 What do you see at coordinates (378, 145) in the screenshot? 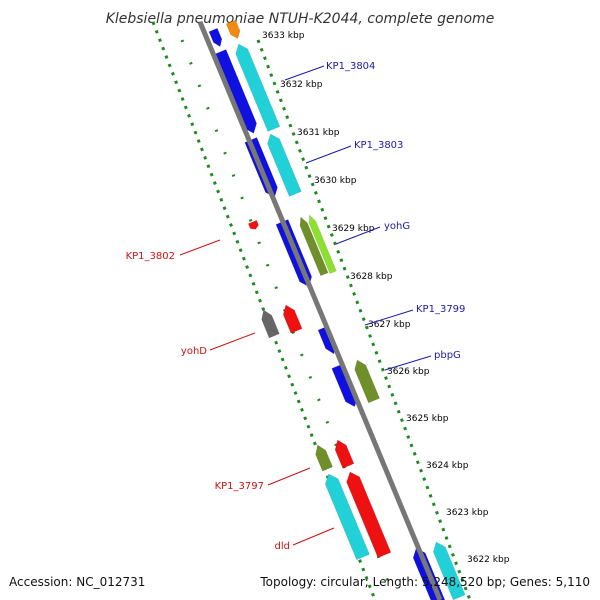
I see `gene-label-kp1-3803: KP1_3803` at bounding box center [378, 145].